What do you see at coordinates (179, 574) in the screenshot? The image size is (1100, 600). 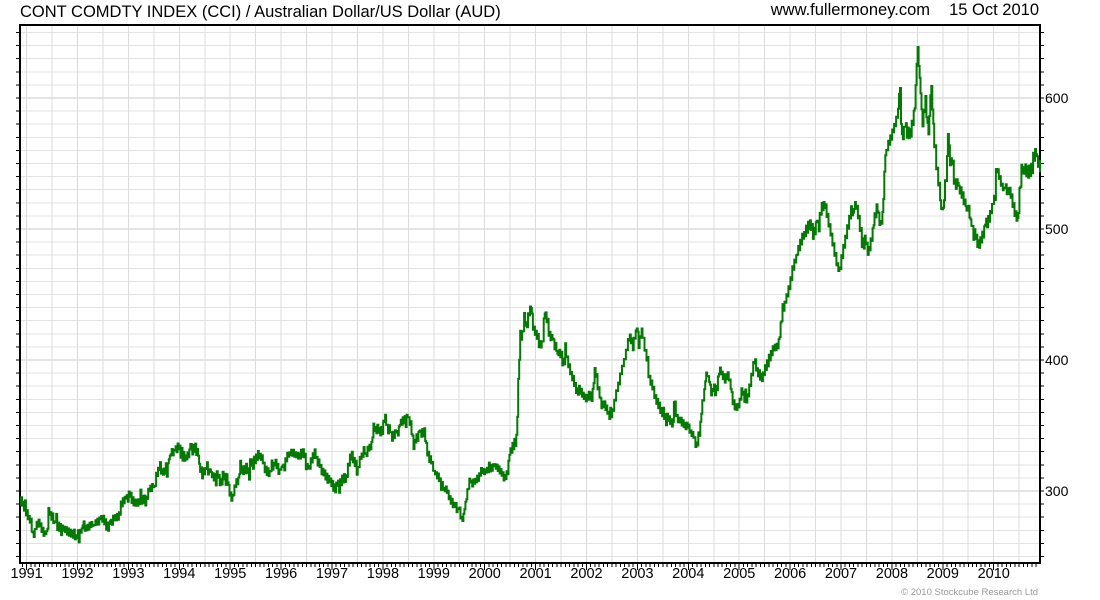 I see `svg-text: 1994` at bounding box center [179, 574].